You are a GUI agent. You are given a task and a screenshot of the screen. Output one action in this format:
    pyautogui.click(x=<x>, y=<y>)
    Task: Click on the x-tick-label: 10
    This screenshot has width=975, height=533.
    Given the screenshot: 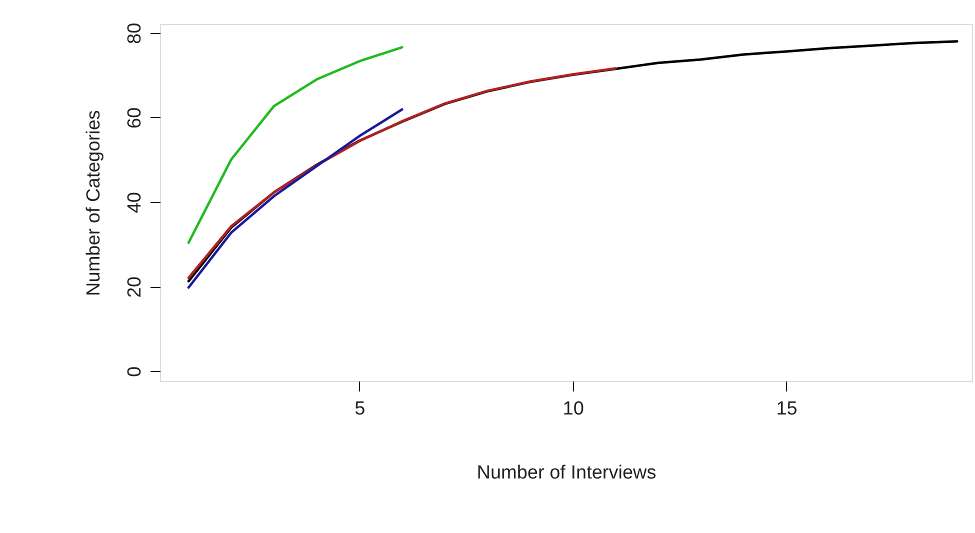 What is the action you would take?
    pyautogui.click(x=573, y=409)
    